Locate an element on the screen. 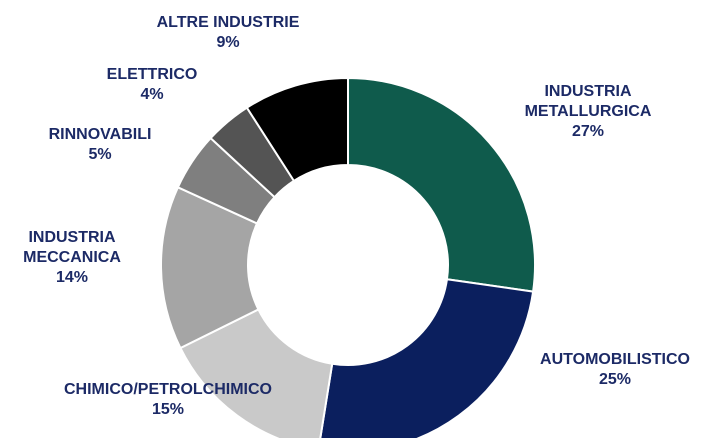 This screenshot has width=710, height=438. value-label: 25% is located at coordinates (615, 379).